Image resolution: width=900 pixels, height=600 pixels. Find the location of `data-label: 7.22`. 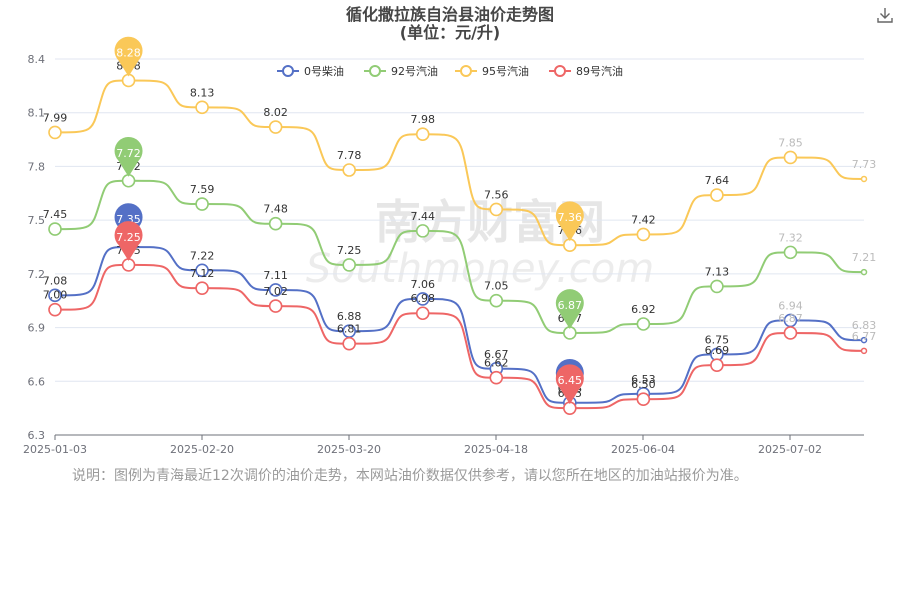

data-label: 7.22 is located at coordinates (202, 255).